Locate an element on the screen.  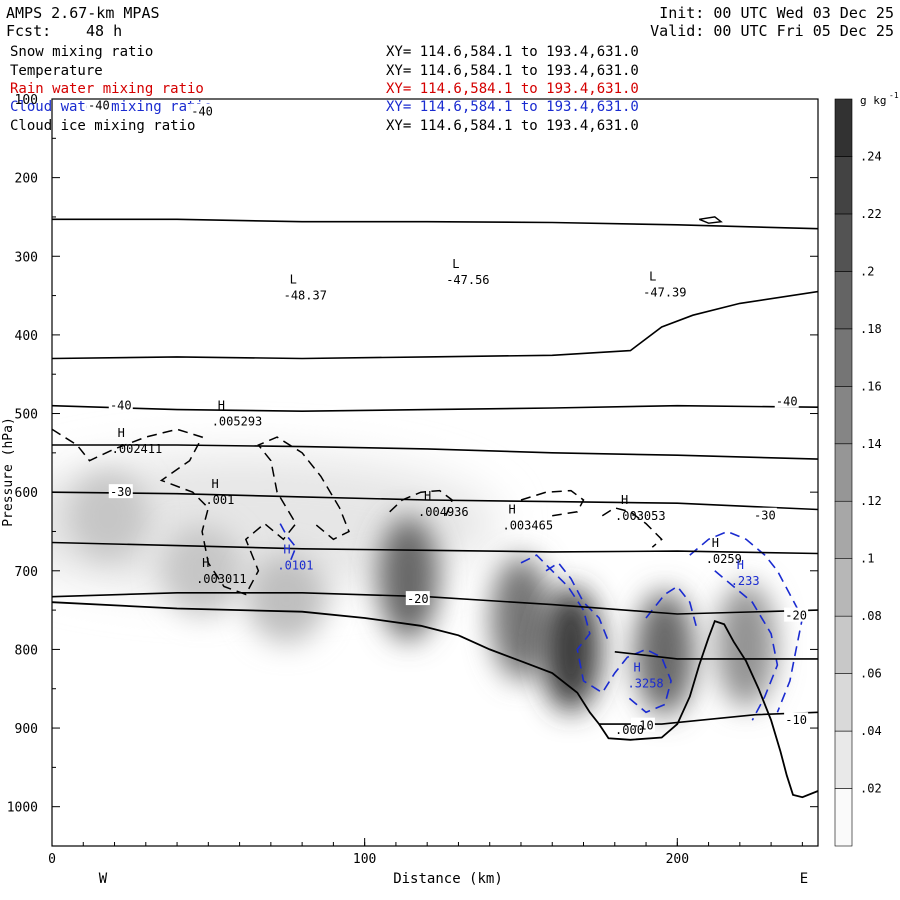
extremum-value: .004936 is located at coordinates (443, 512).